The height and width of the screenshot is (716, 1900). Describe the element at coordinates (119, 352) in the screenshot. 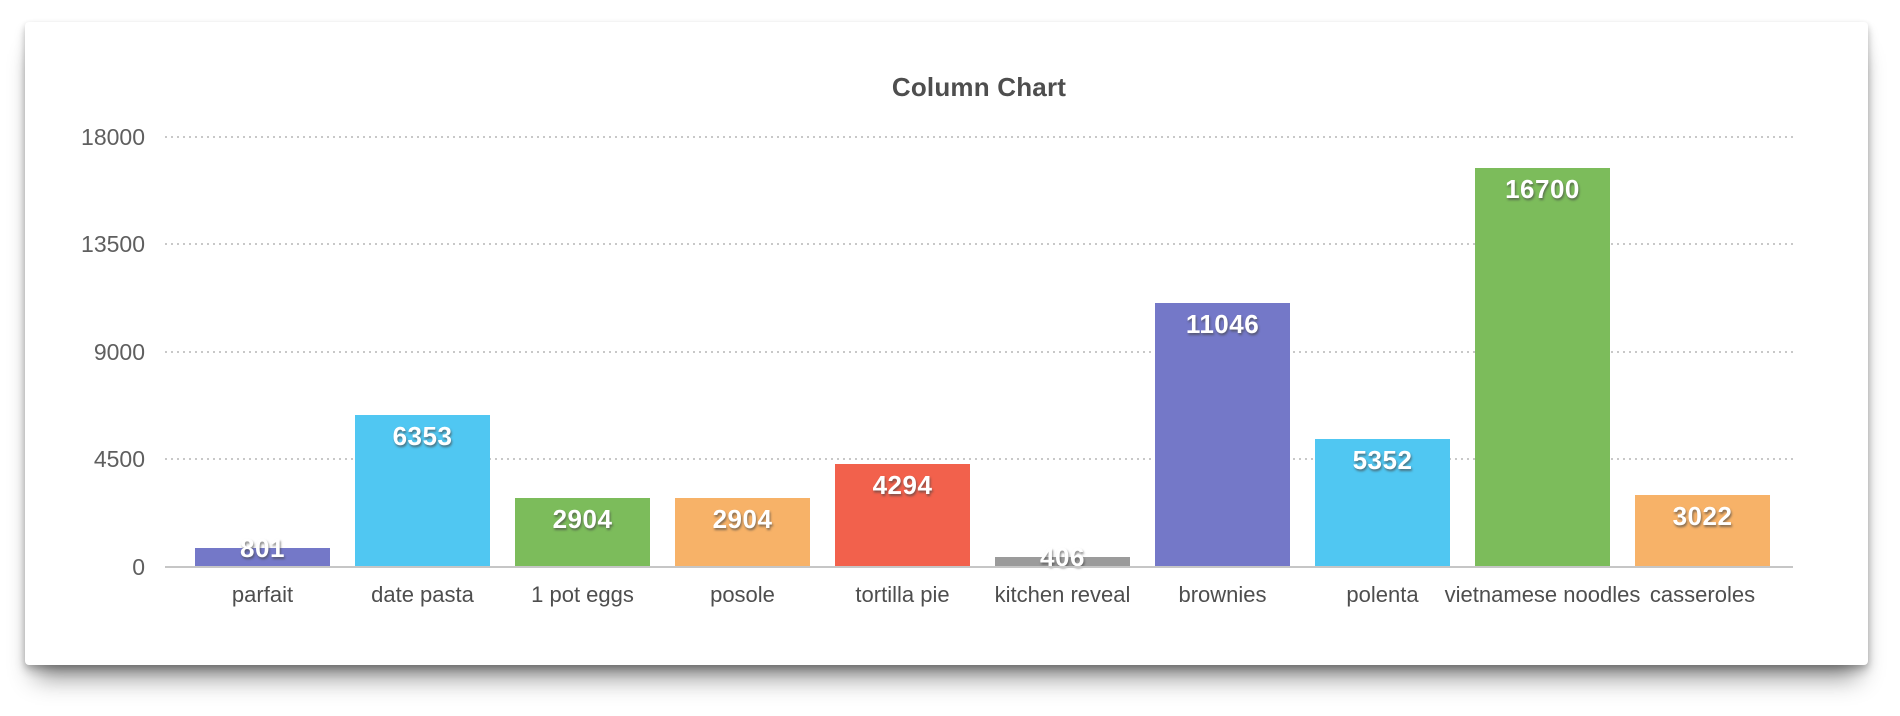

I see `y-tick-label-9000: 9000` at that location.